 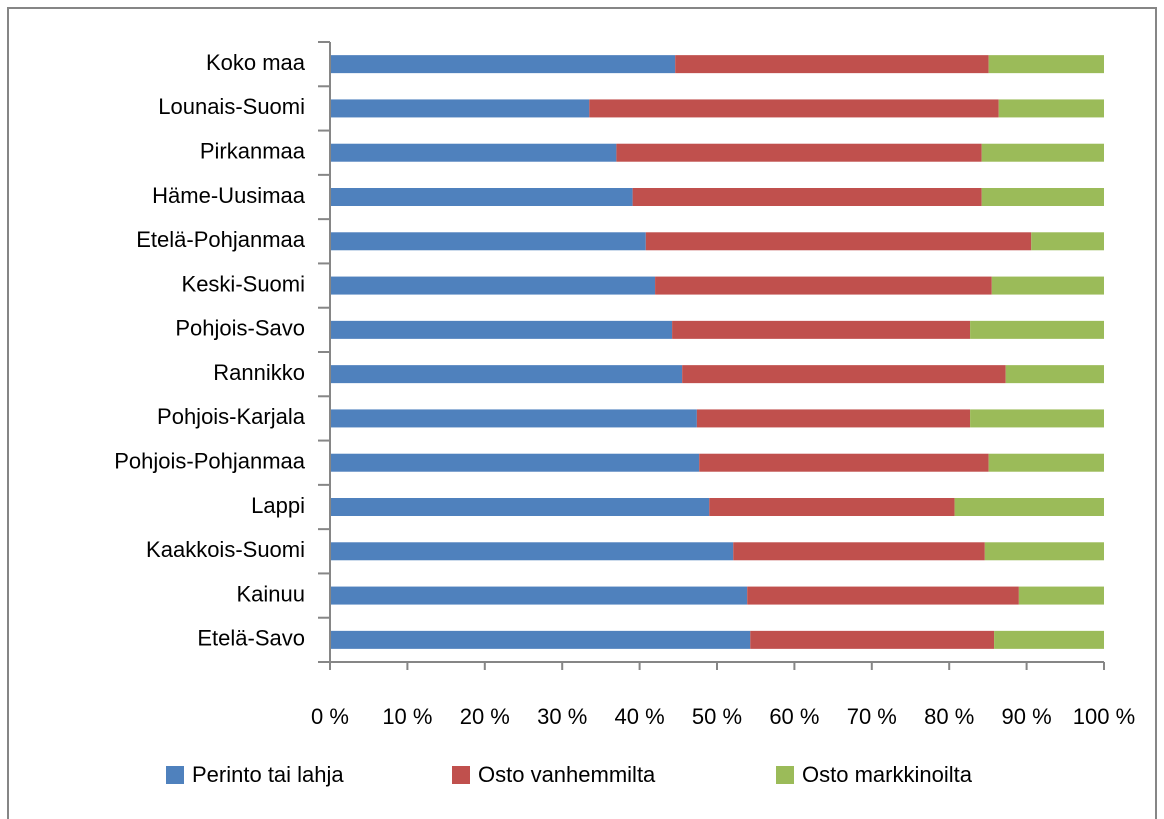 What do you see at coordinates (717, 716) in the screenshot?
I see `x-tick-label: 50 %` at bounding box center [717, 716].